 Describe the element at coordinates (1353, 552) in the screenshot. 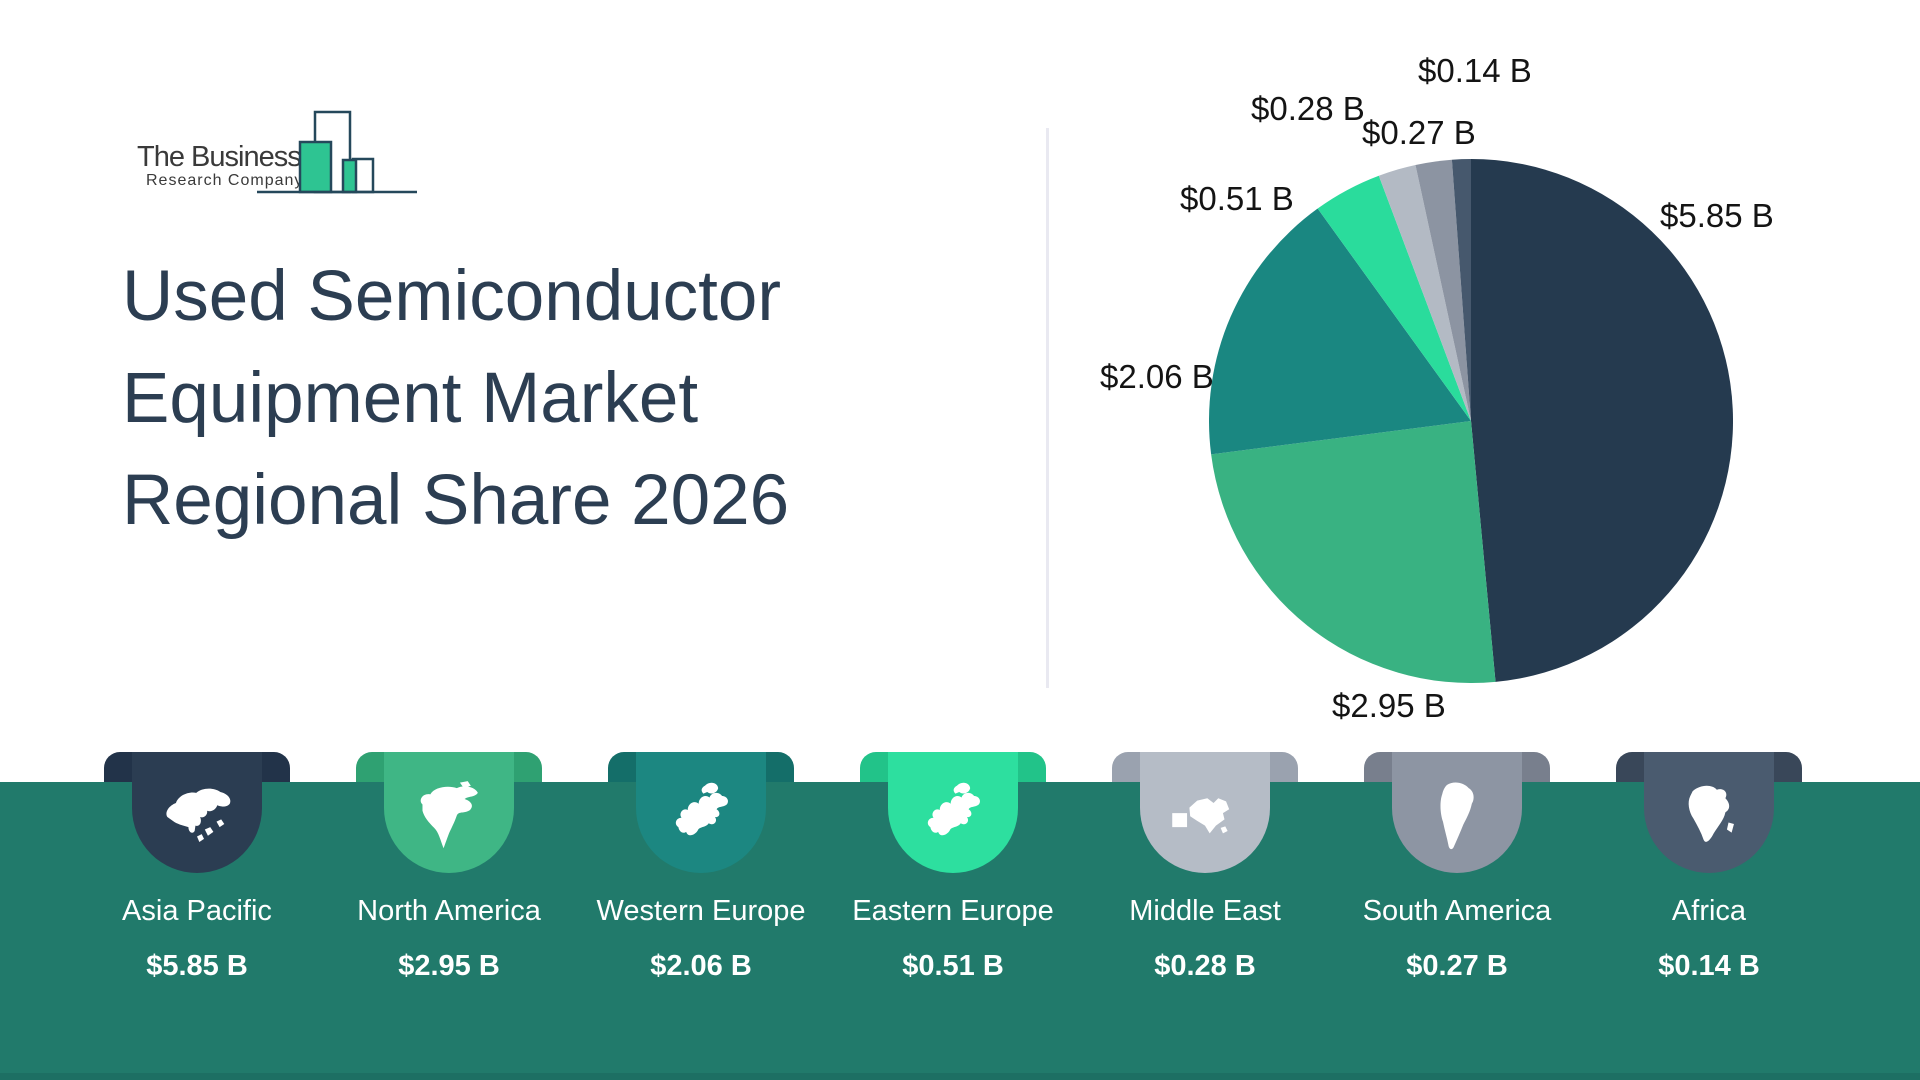

I see `pie-slice-north-america` at that location.